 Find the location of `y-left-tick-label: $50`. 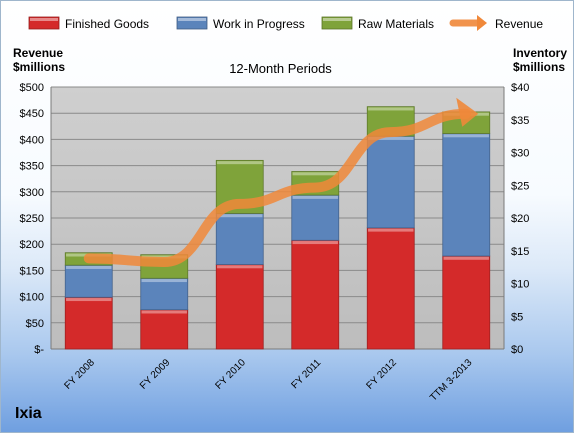

y-left-tick-label: $50 is located at coordinates (35, 324).